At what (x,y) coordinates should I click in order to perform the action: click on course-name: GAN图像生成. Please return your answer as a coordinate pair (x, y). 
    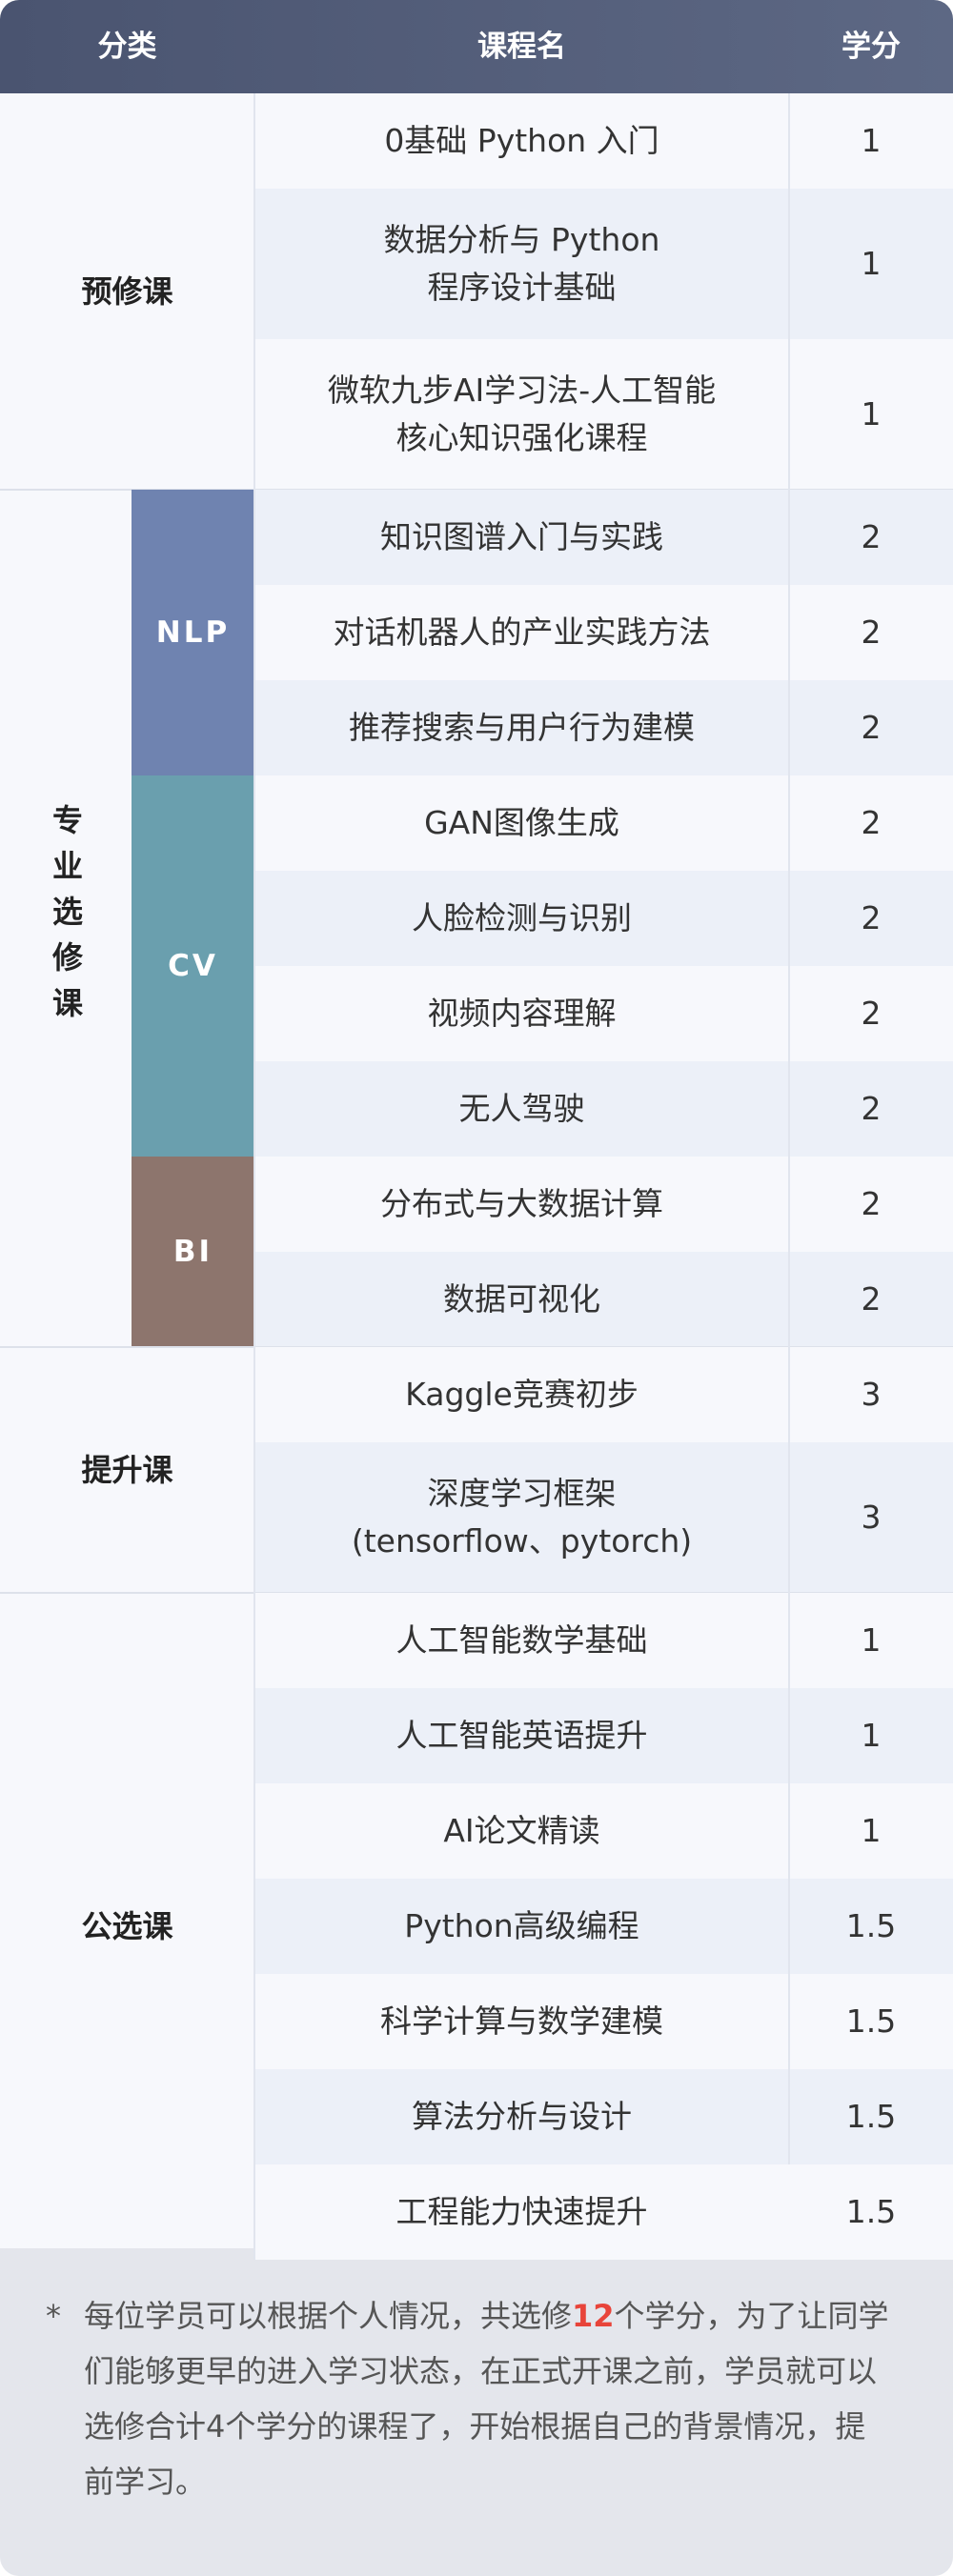
    Looking at the image, I should click on (521, 822).